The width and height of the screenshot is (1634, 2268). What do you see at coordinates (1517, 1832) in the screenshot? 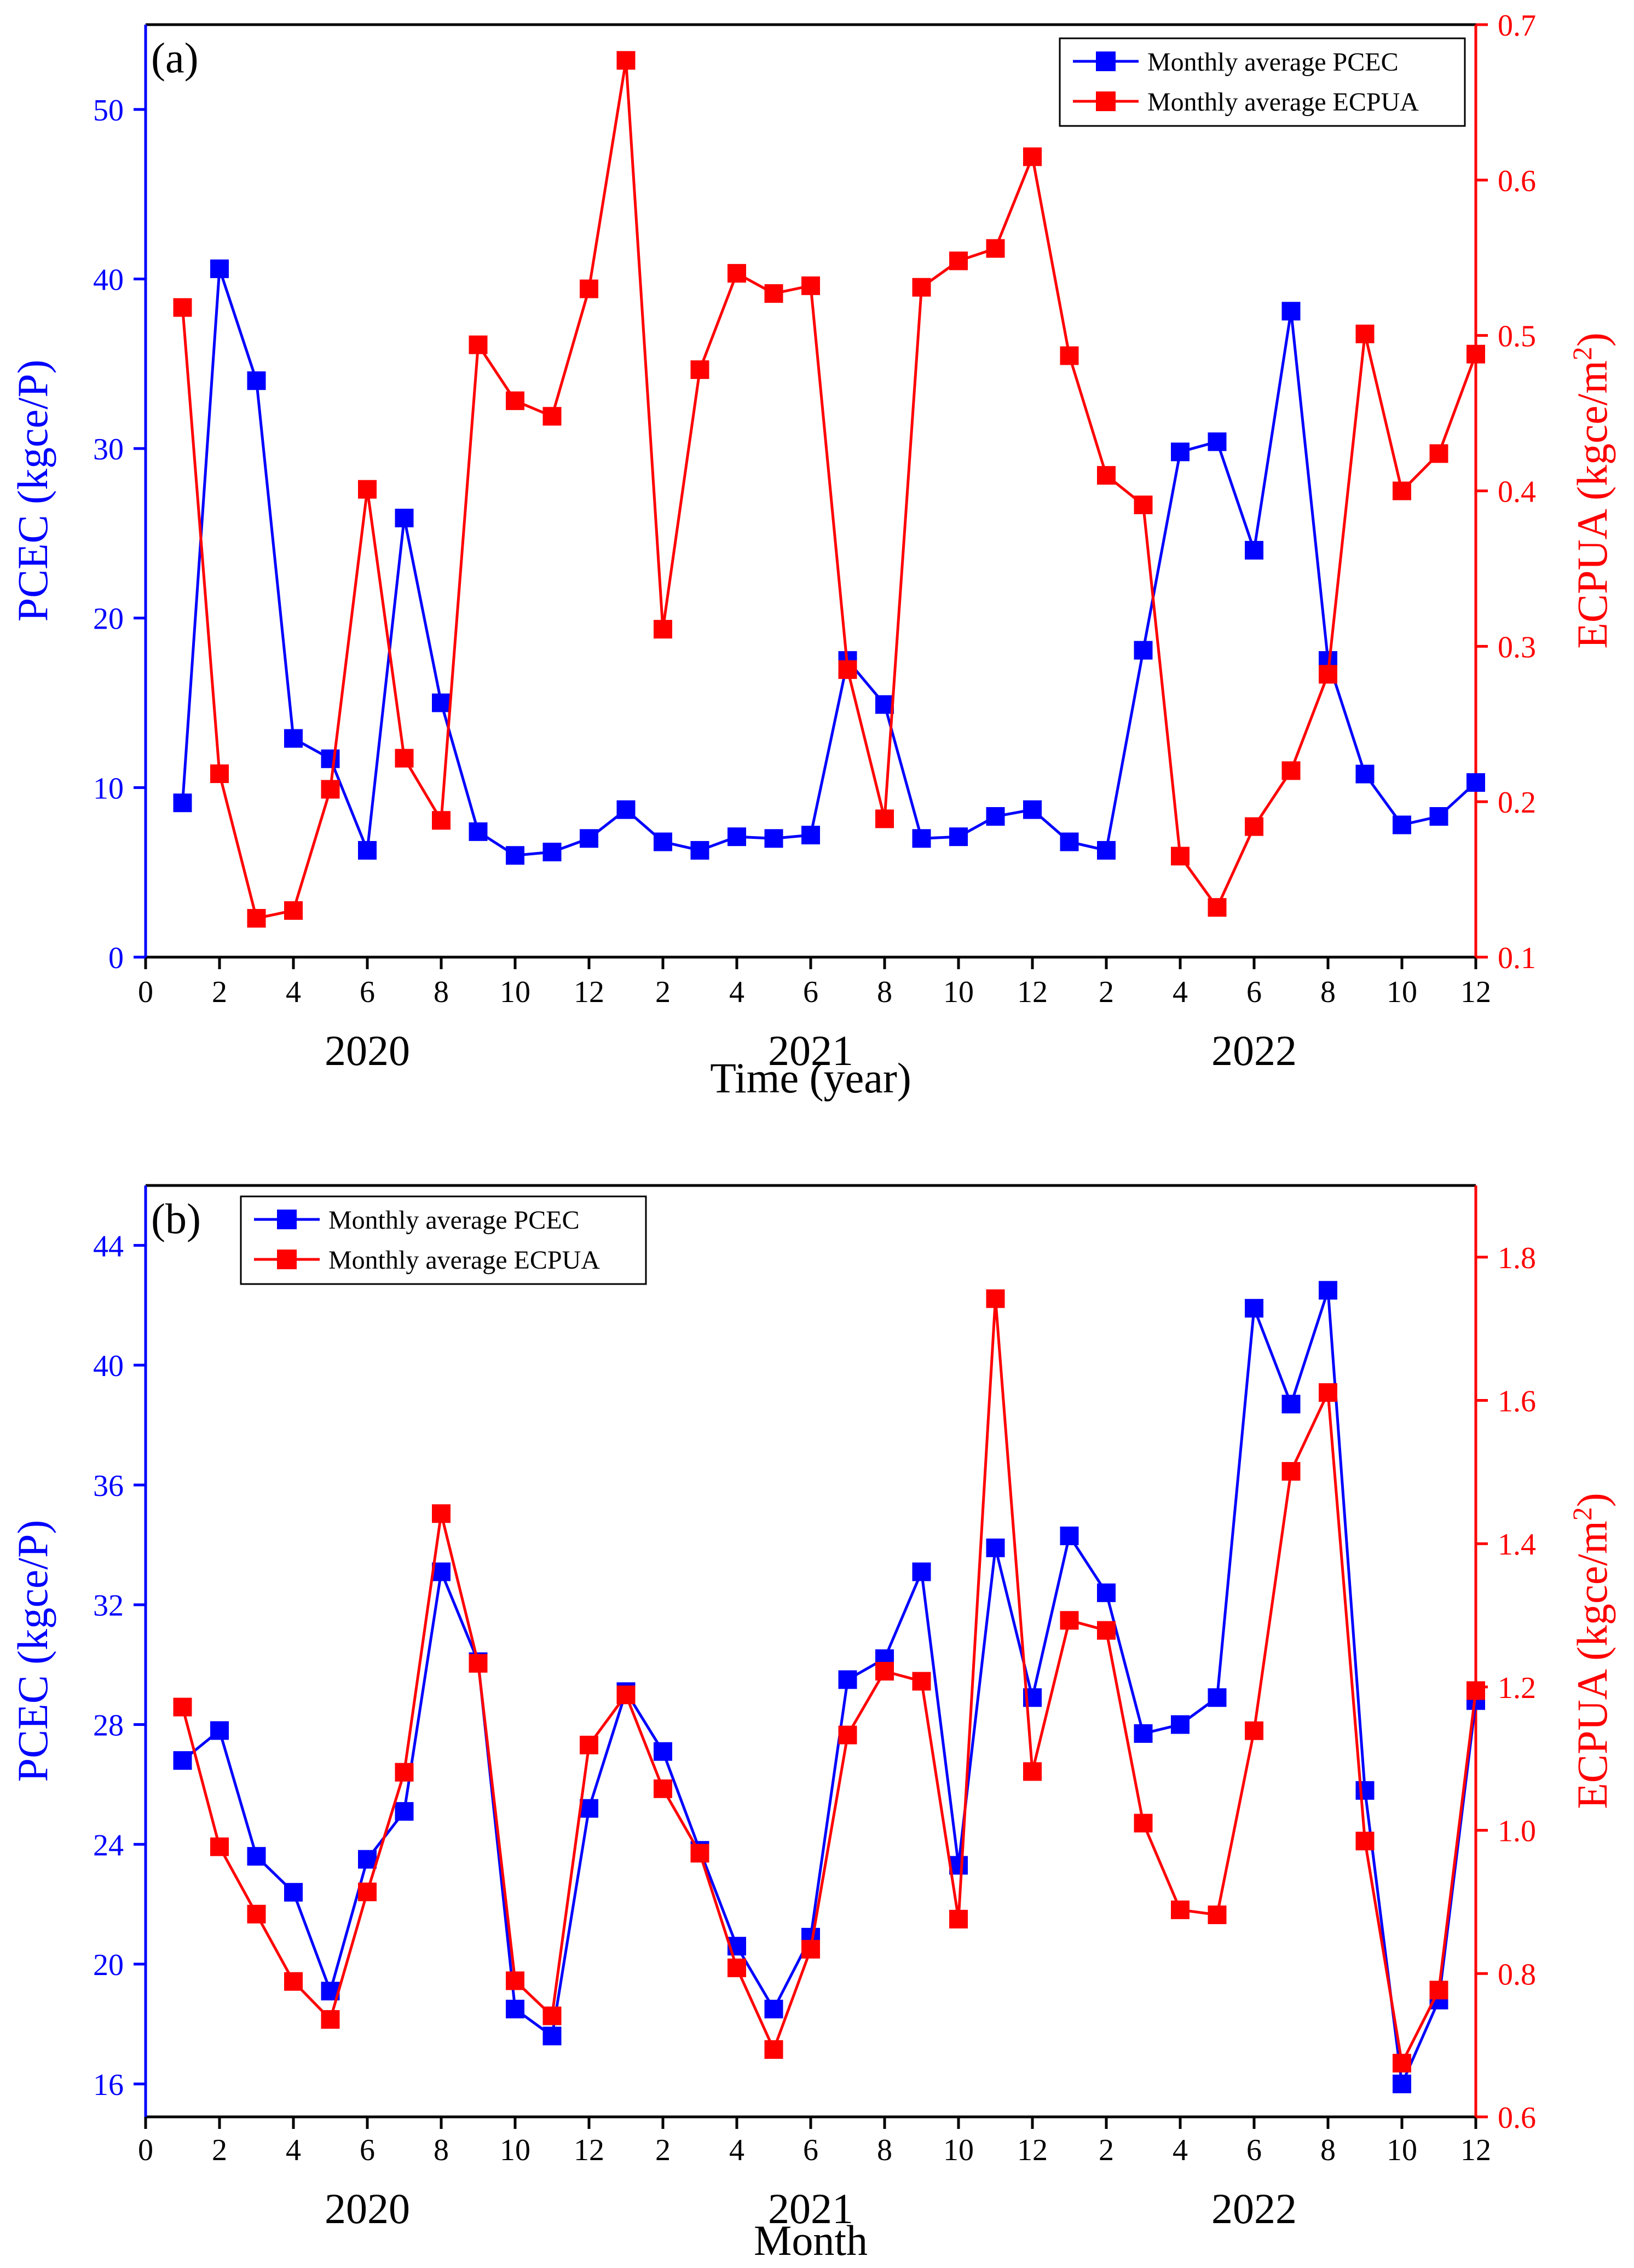
I see `y-right-tick-label: 1.0` at bounding box center [1517, 1832].